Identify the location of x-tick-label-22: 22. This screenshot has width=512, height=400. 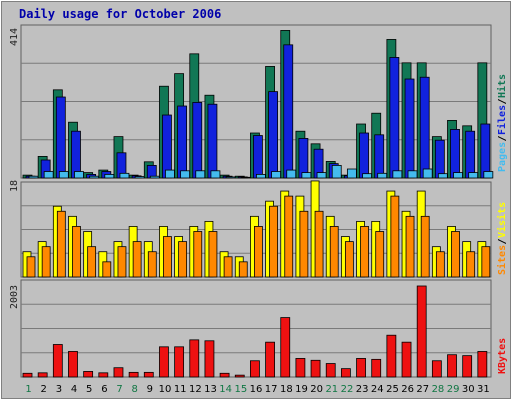
(347, 389).